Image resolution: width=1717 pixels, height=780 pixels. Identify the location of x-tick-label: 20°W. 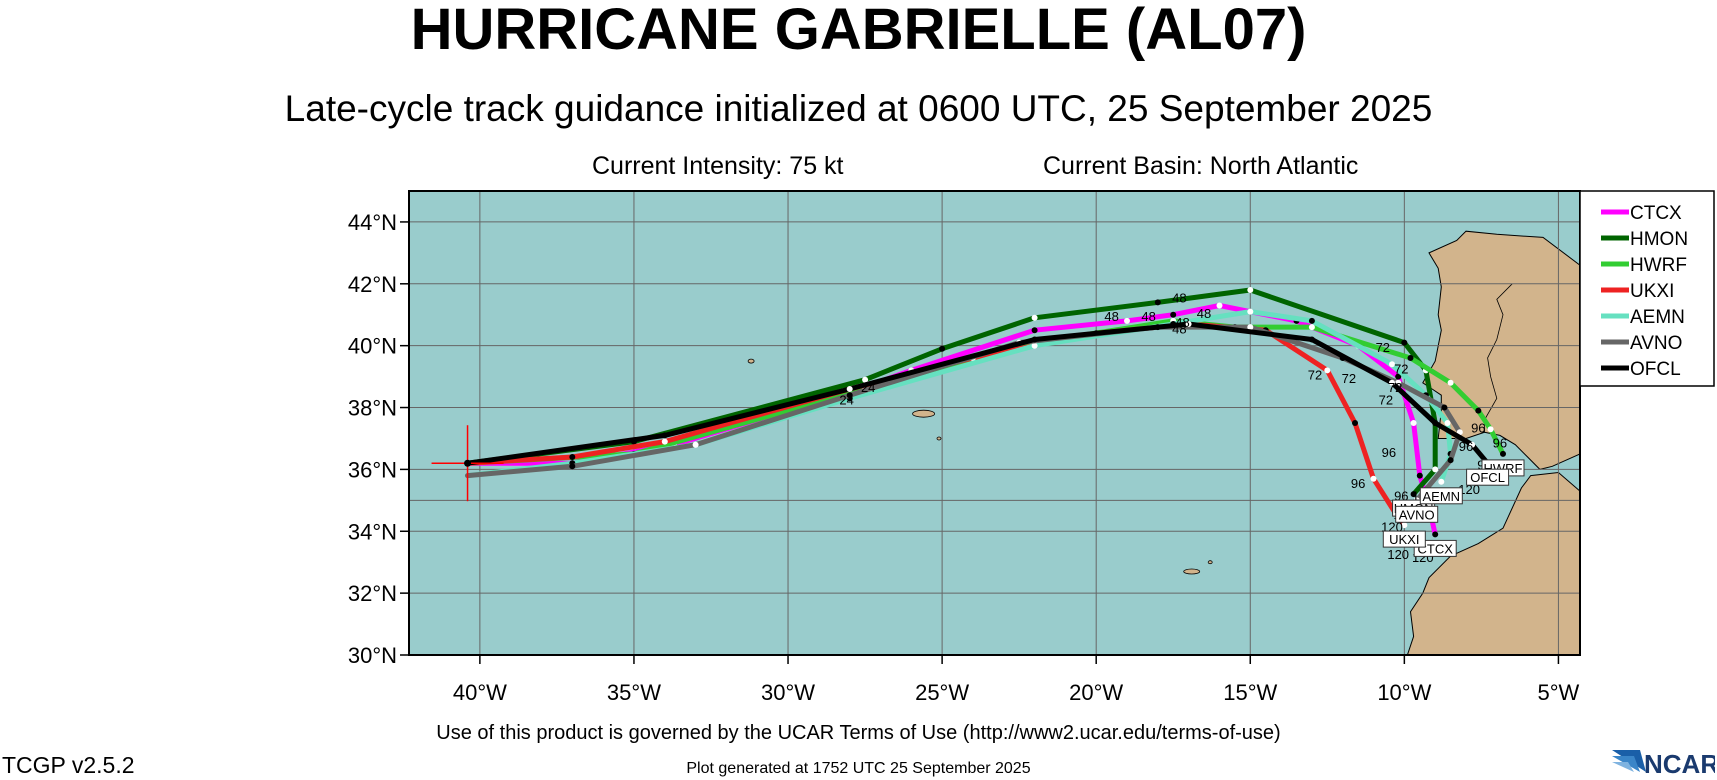
(1096, 692).